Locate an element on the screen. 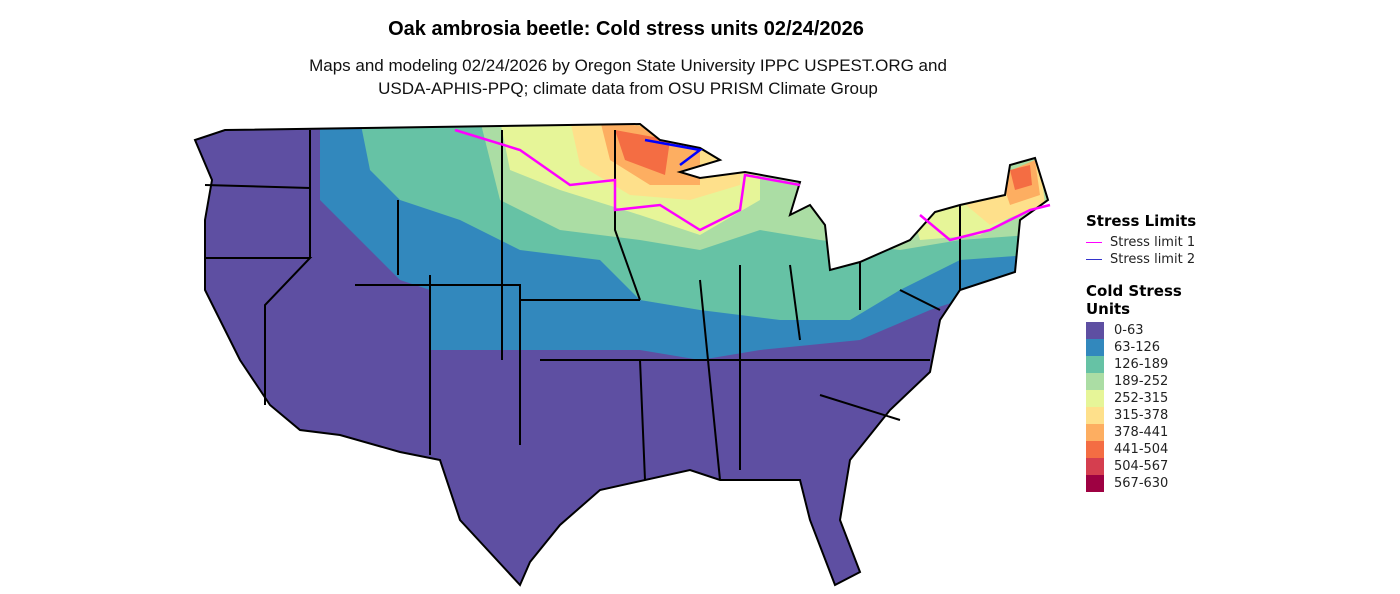 Image resolution: width=1400 pixels, height=594 pixels. legend-item-bin: 378-441 is located at coordinates (1141, 432).